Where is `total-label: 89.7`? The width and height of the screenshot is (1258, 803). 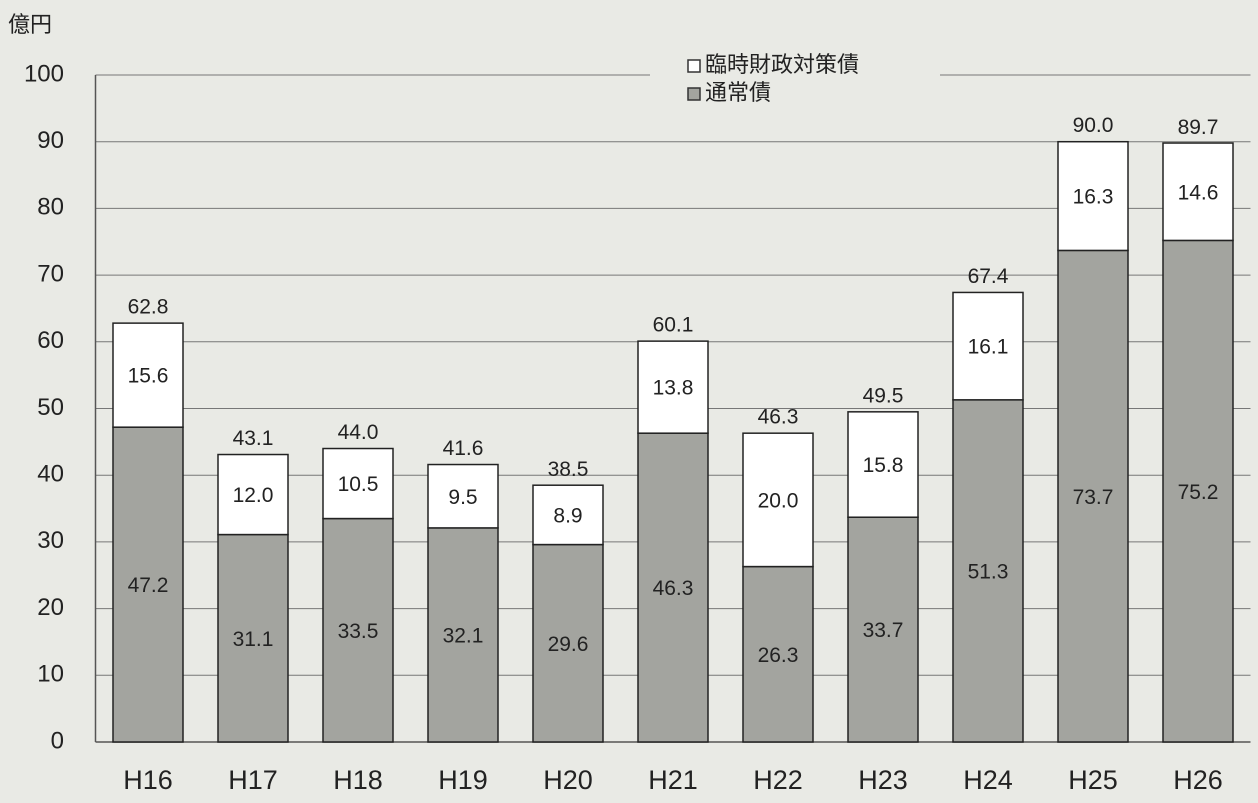 total-label: 89.7 is located at coordinates (1198, 127).